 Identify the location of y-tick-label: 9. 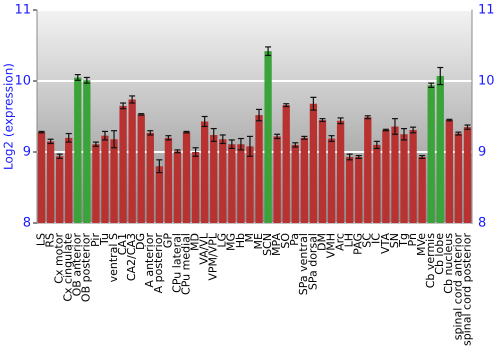
(26, 152).